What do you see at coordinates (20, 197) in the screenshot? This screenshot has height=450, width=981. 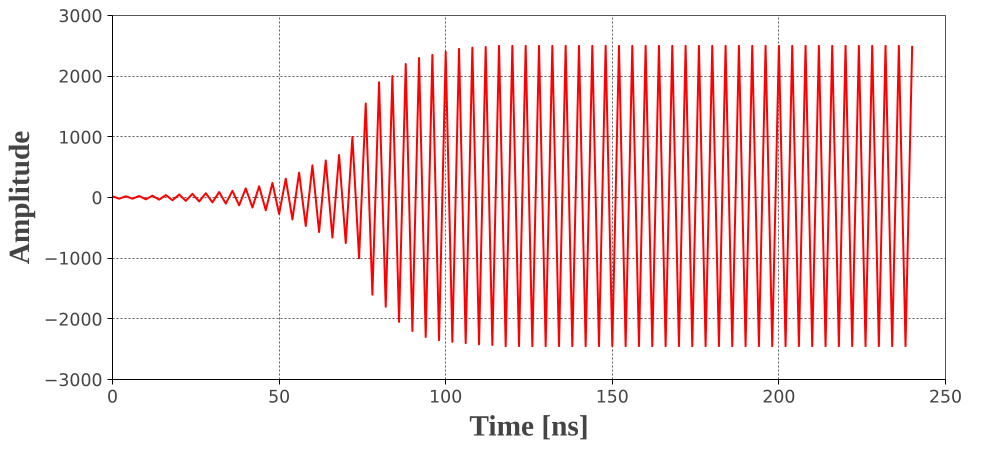 I see `y-axis-title: Amplitude` at bounding box center [20, 197].